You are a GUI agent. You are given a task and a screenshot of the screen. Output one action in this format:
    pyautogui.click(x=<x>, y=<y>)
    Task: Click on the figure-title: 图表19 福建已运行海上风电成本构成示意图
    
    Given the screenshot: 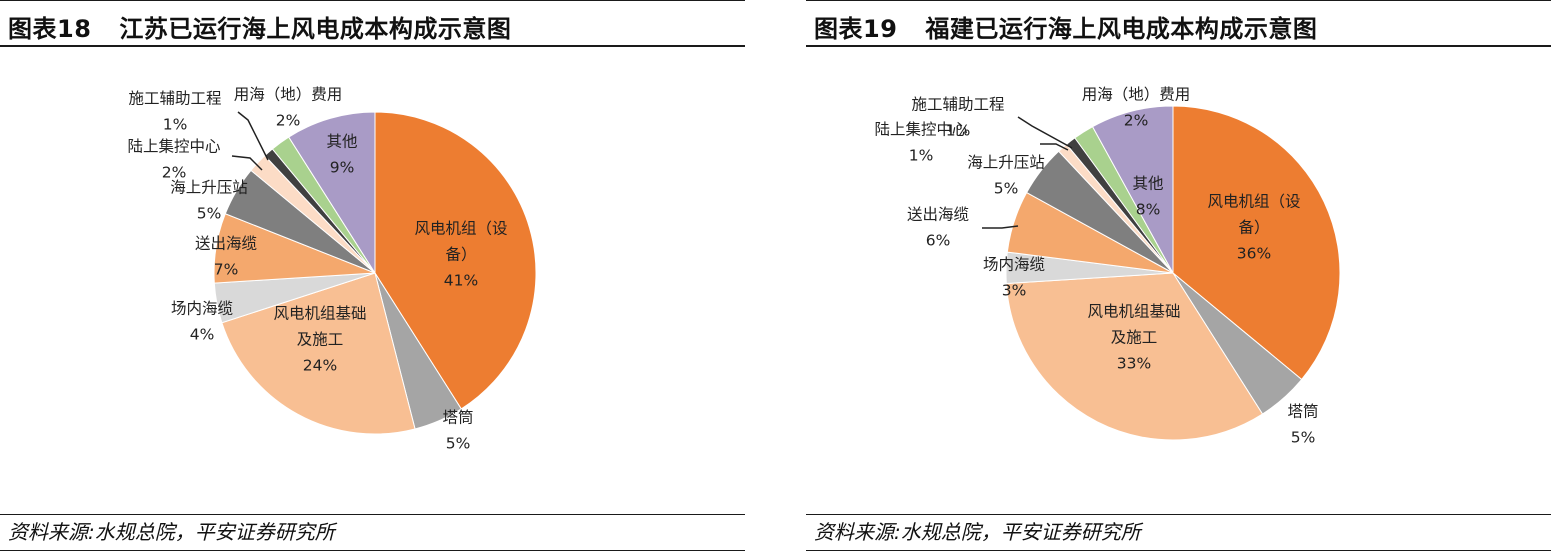 What is the action you would take?
    pyautogui.click(x=1065, y=26)
    